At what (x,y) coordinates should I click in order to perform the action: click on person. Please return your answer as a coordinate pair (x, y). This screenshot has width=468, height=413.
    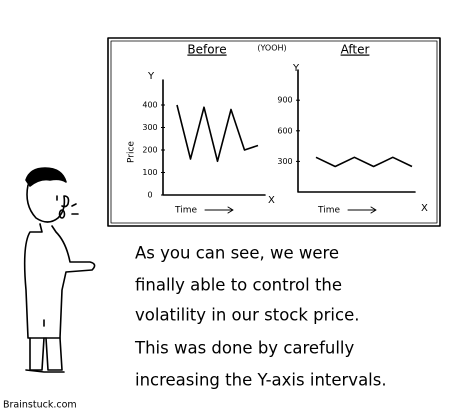
    Looking at the image, I should click on (59, 270).